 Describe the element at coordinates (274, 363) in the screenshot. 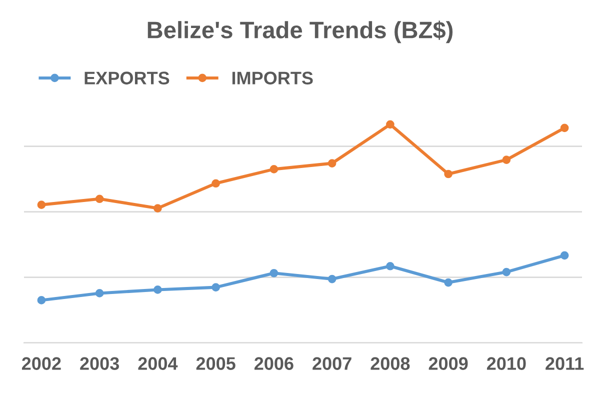

I see `x-tick-label: 2006` at that location.